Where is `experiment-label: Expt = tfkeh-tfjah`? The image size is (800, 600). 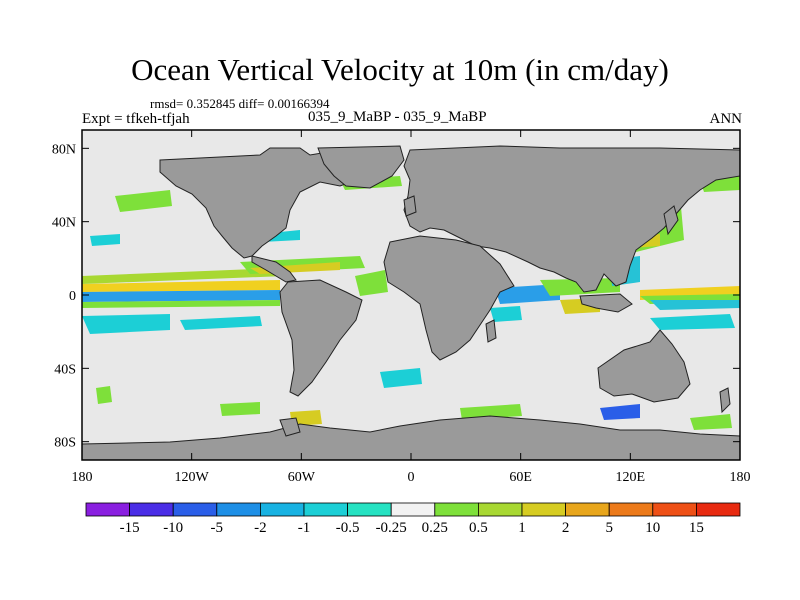
experiment-label: Expt = tfkeh-tfjah is located at coordinates (136, 119).